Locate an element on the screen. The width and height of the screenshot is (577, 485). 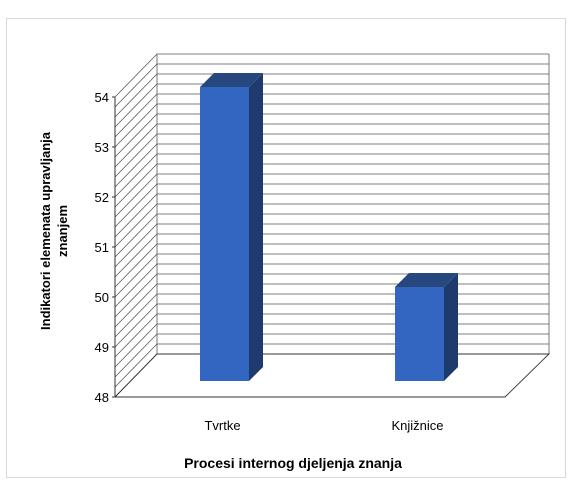
category-label: Knjižnice is located at coordinates (417, 425).